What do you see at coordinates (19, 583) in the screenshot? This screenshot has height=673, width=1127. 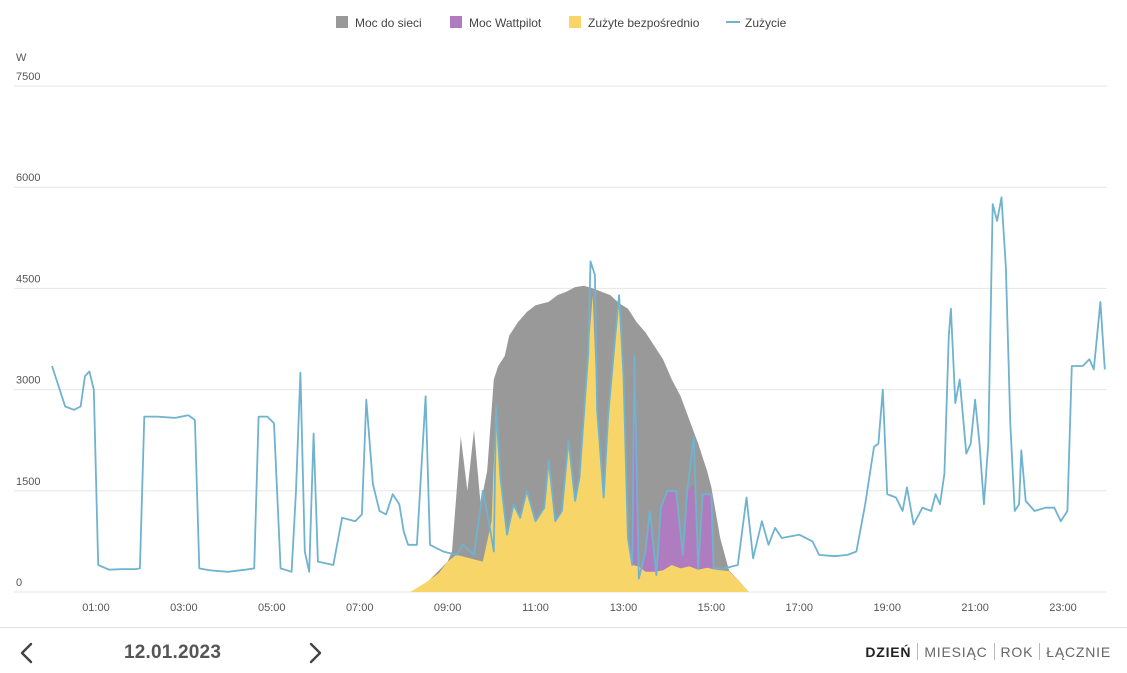 I see `y-tick-label: 0` at bounding box center [19, 583].